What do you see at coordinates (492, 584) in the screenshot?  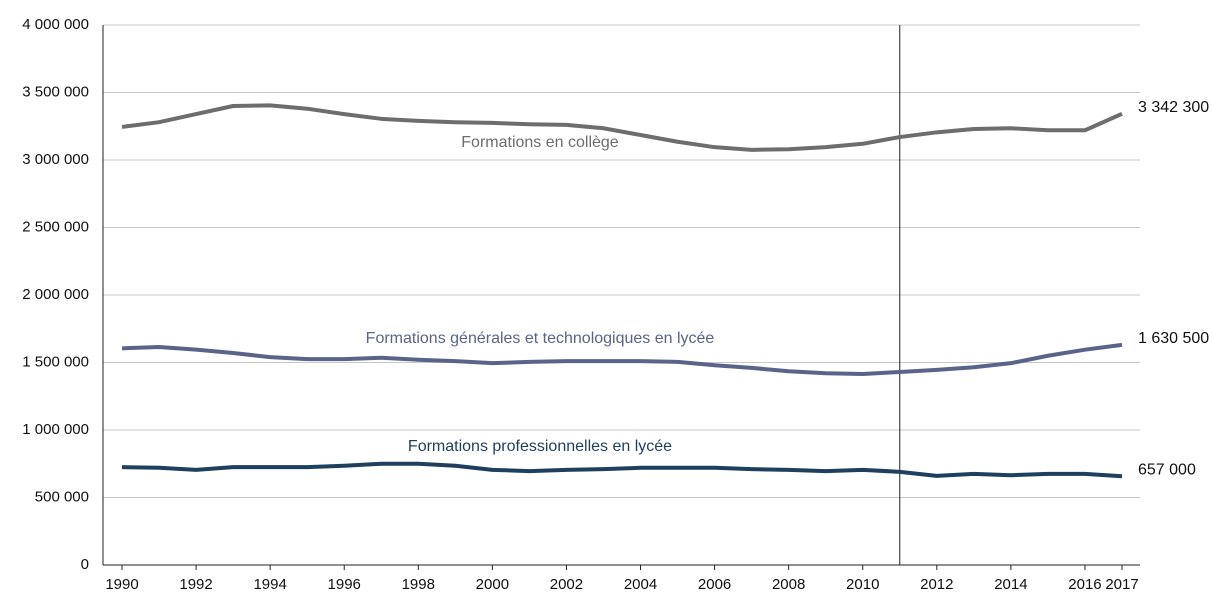 I see `x-tick-label: 2000` at bounding box center [492, 584].